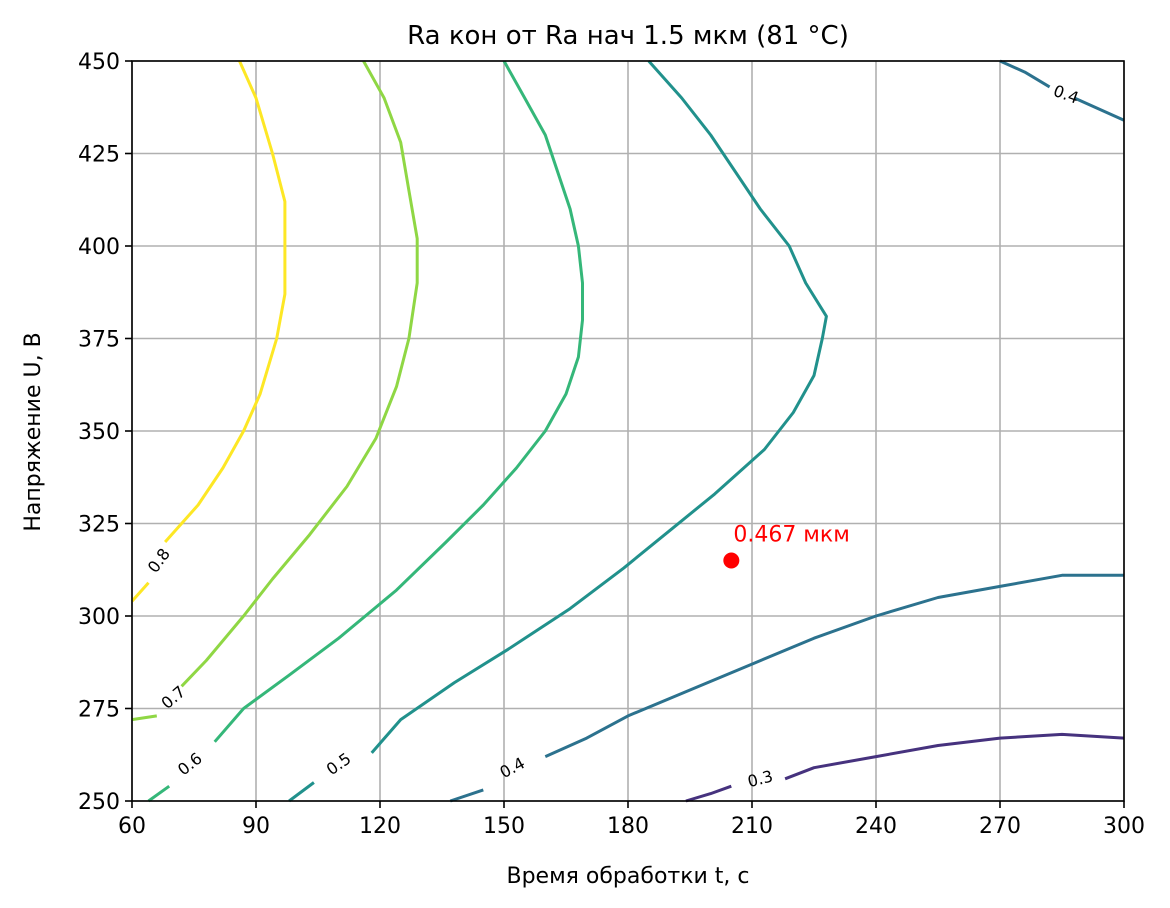  I want to click on y-tick-label: 450, so click(99, 62).